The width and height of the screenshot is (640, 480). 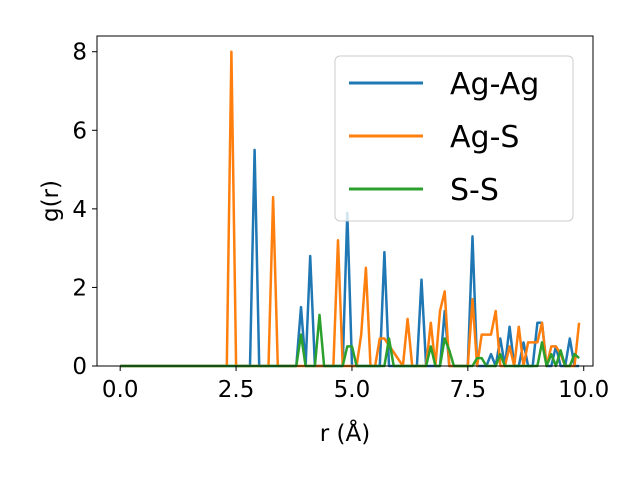 What do you see at coordinates (120, 390) in the screenshot?
I see `x-tick-label: 0.0` at bounding box center [120, 390].